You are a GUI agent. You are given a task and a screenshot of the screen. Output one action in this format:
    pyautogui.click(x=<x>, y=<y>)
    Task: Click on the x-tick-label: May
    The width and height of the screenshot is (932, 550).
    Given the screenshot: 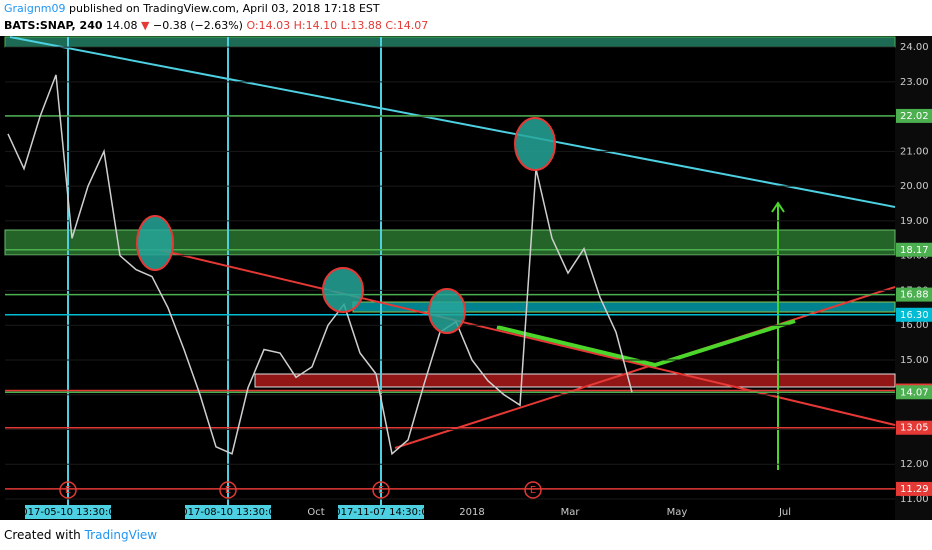 What is the action you would take?
    pyautogui.click(x=677, y=512)
    